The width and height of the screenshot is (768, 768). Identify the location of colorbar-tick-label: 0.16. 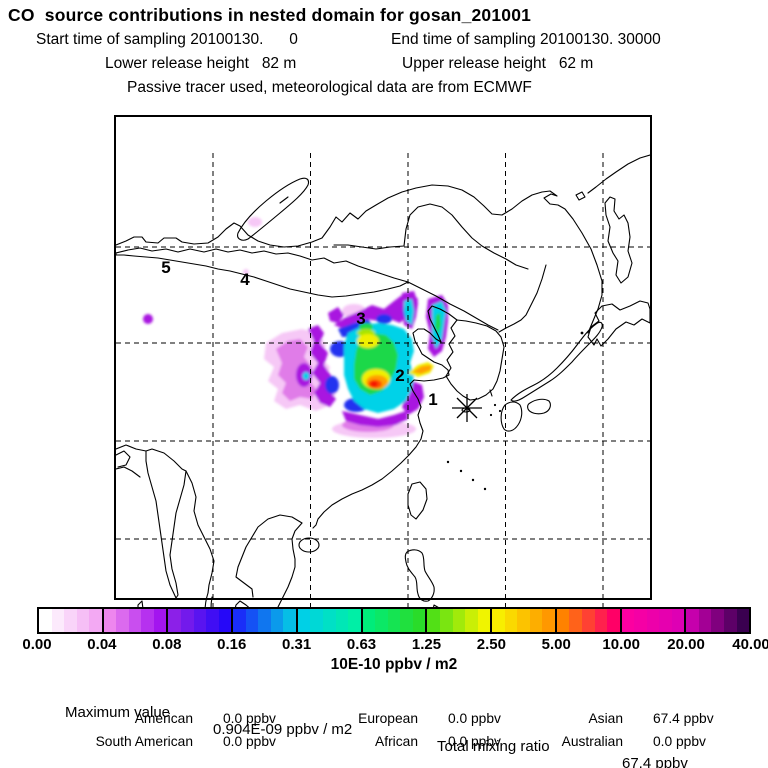
(232, 644).